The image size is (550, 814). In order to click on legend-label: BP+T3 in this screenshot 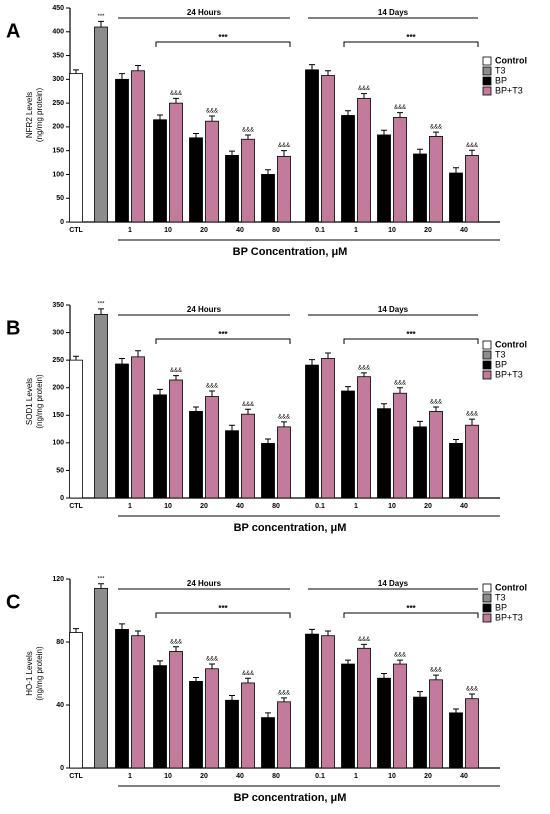, I will do `click(509, 617)`.